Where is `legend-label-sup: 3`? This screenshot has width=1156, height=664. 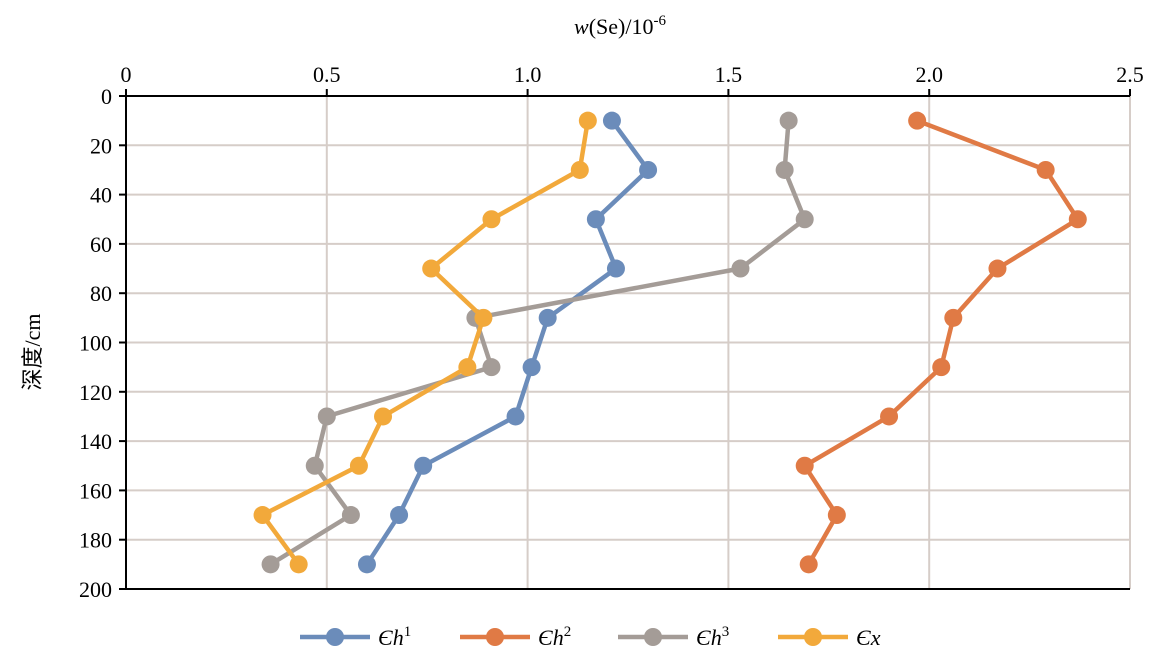
legend-label-sup: 3 is located at coordinates (726, 632).